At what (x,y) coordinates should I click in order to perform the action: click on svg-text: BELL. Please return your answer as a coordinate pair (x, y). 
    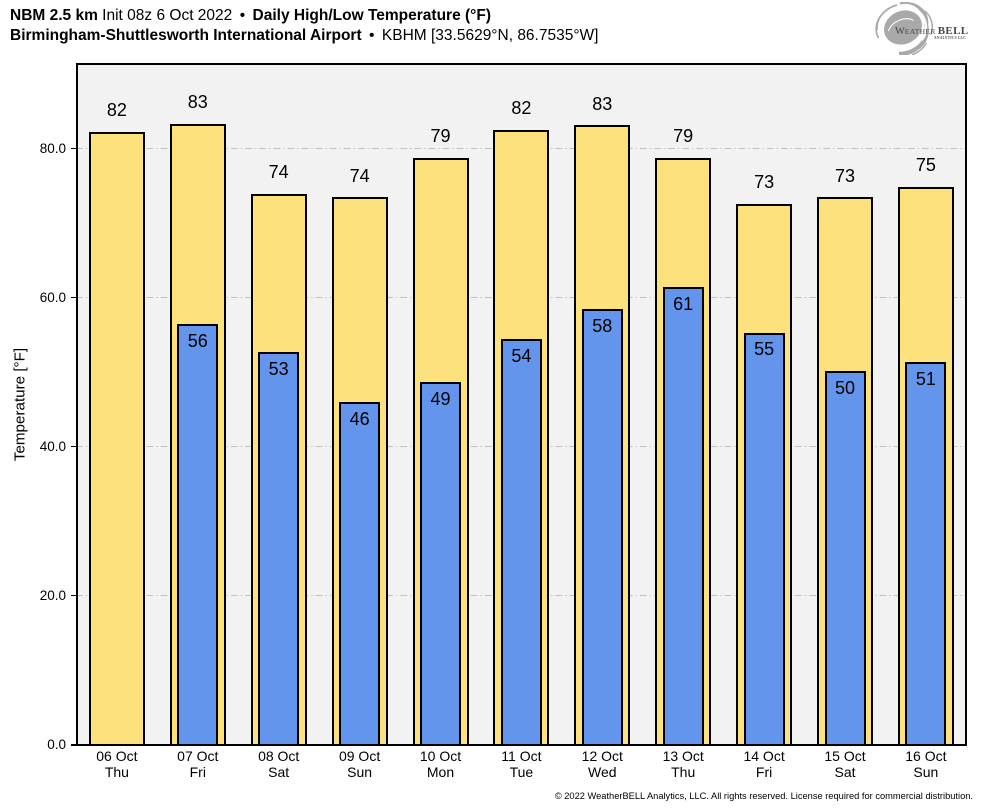
    Looking at the image, I should click on (953, 31).